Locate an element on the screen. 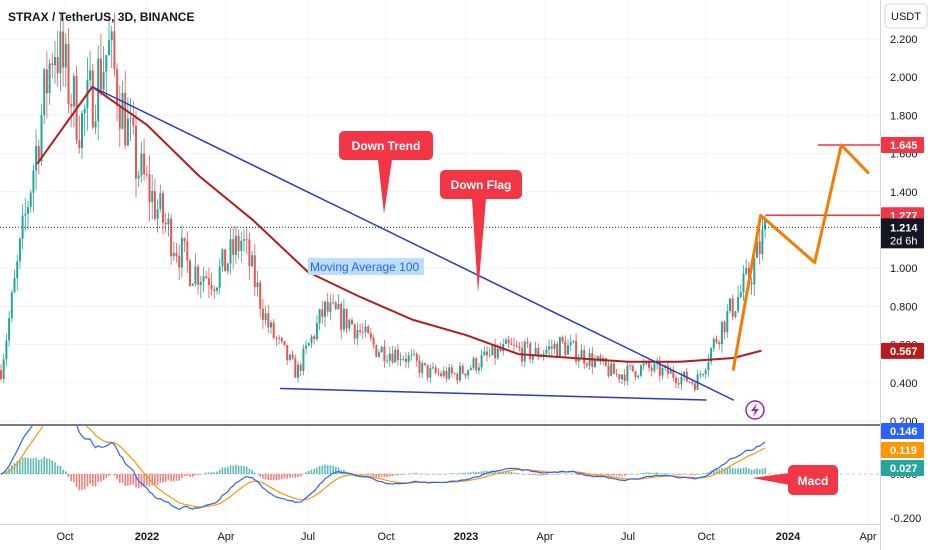 Image resolution: width=932 pixels, height=550 pixels. lightning-icon is located at coordinates (755, 410).